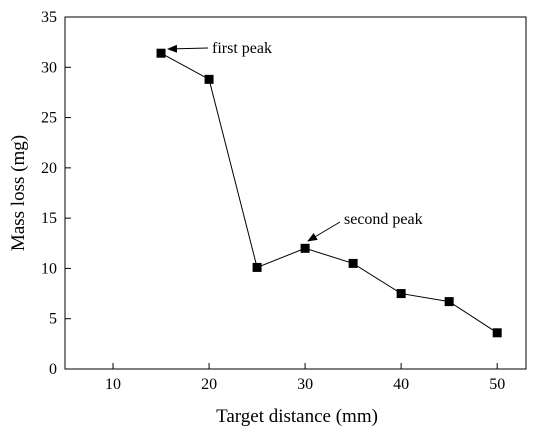 The height and width of the screenshot is (435, 550). Describe the element at coordinates (209, 384) in the screenshot. I see `x-tick-label: 20` at that location.